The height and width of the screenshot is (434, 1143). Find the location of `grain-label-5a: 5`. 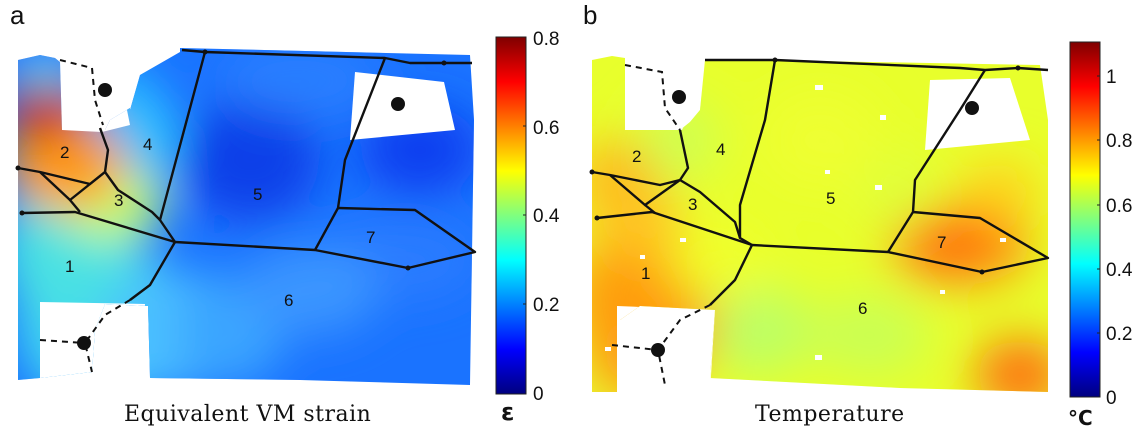

grain-label-5a: 5 is located at coordinates (257, 194).